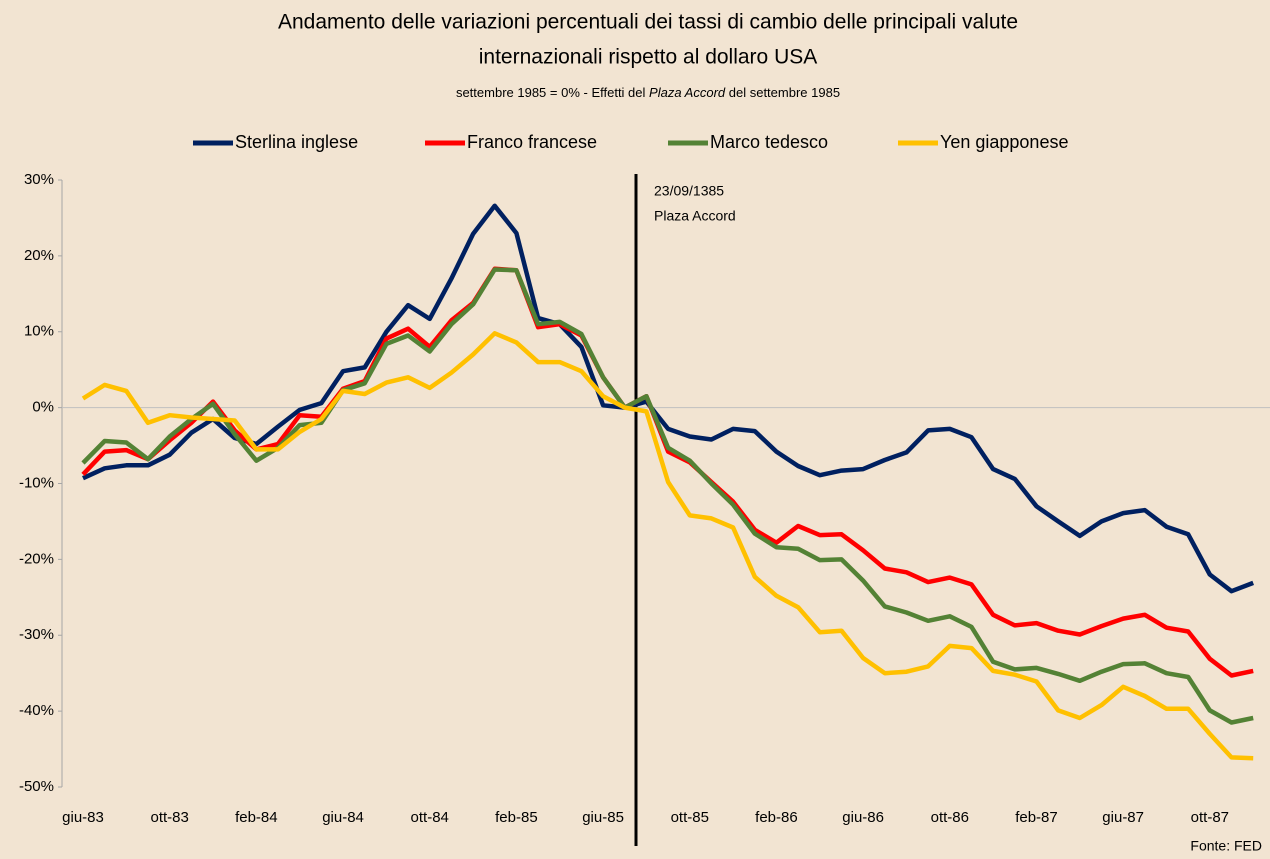 The image size is (1270, 859). What do you see at coordinates (430, 817) in the screenshot?
I see `x-tick-label: ott-84` at bounding box center [430, 817].